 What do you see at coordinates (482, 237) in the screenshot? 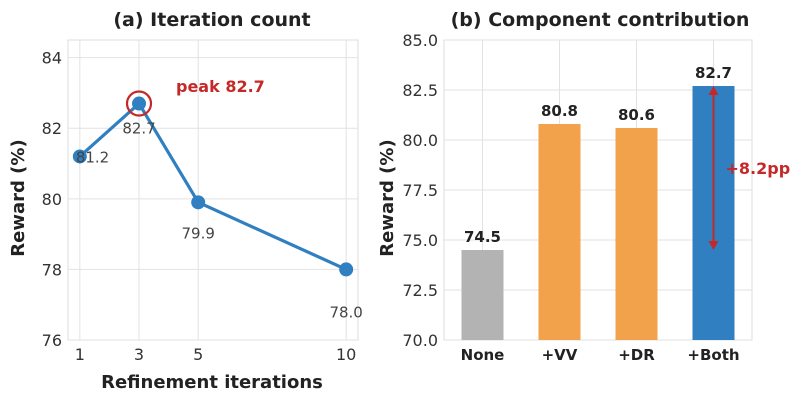
I see `bar-value-label: 74.5` at bounding box center [482, 237].